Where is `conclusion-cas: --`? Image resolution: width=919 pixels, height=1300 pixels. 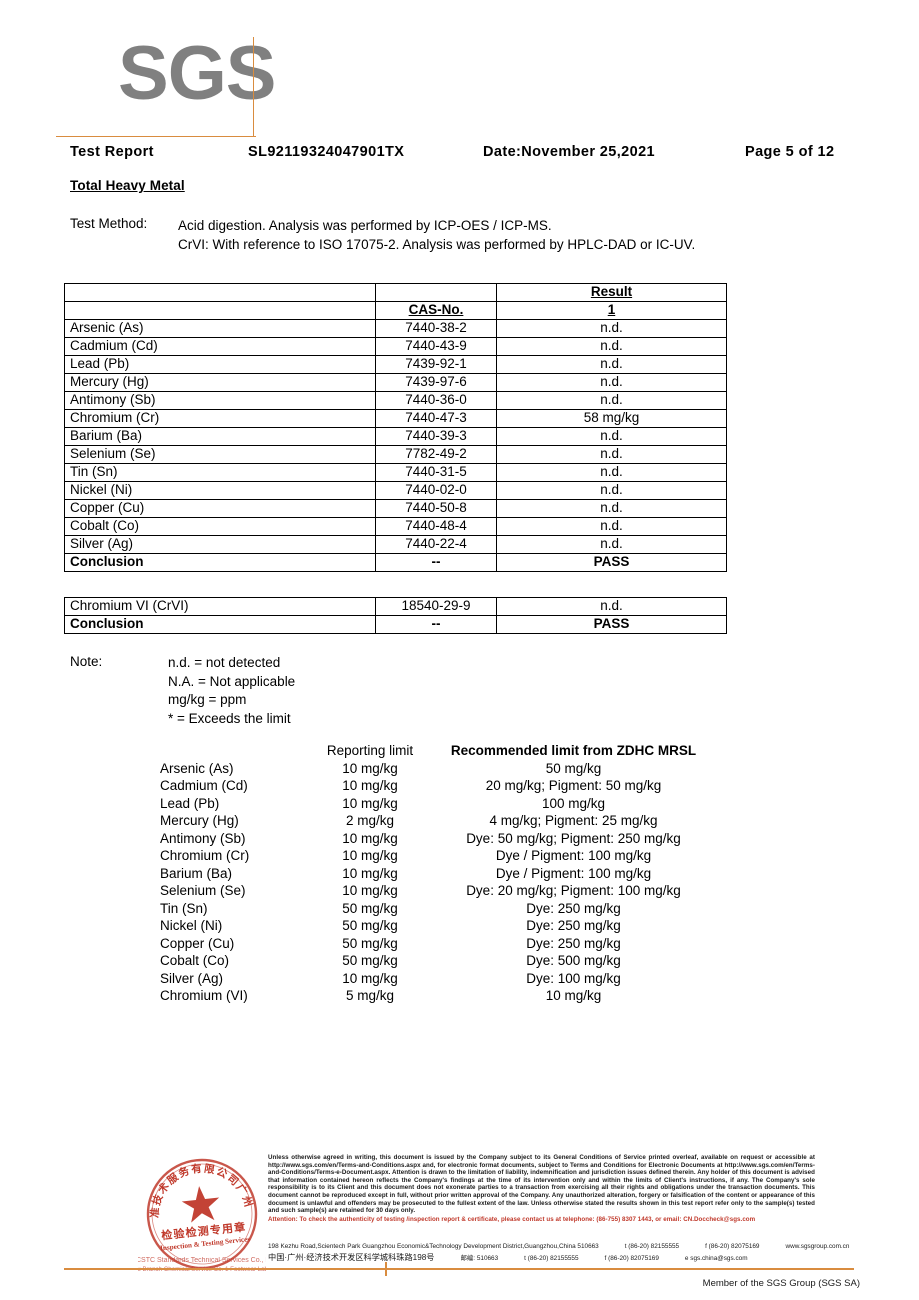 conclusion-cas: -- is located at coordinates (436, 624).